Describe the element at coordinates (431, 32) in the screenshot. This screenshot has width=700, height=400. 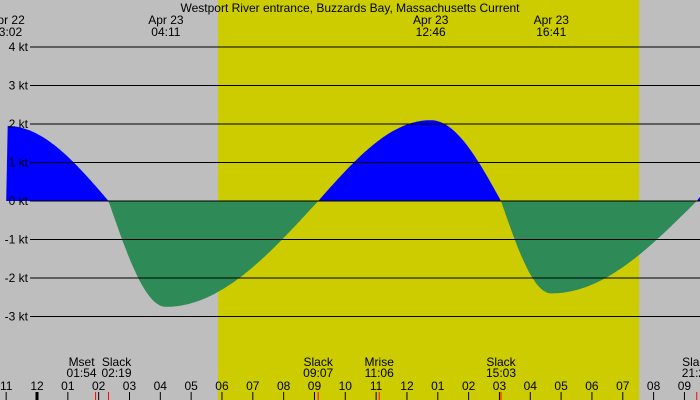
I see `top-time-label: 12:46` at that location.